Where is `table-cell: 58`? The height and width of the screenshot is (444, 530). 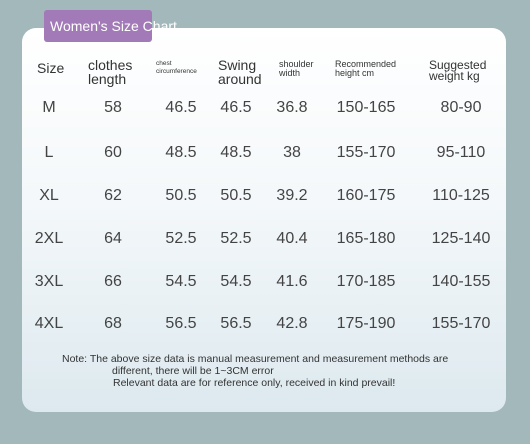
table-cell: 58 is located at coordinates (113, 107).